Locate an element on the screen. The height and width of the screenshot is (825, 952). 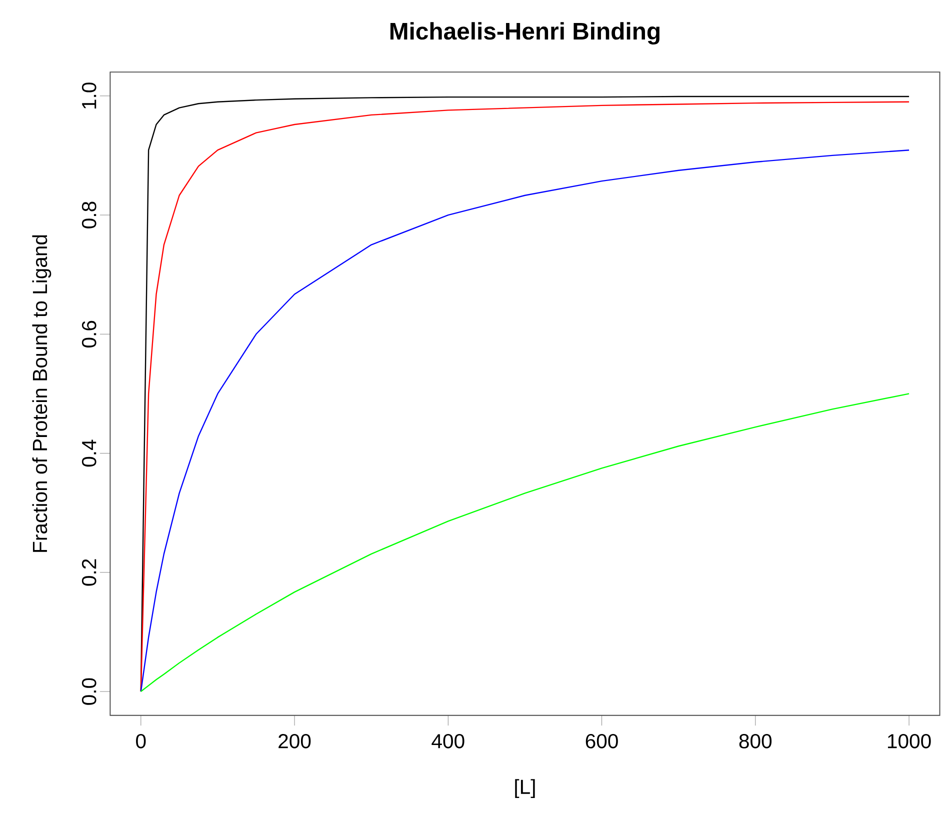
y-axis-title: Fraction of Protein Bound to Ligand is located at coordinates (42, 393).